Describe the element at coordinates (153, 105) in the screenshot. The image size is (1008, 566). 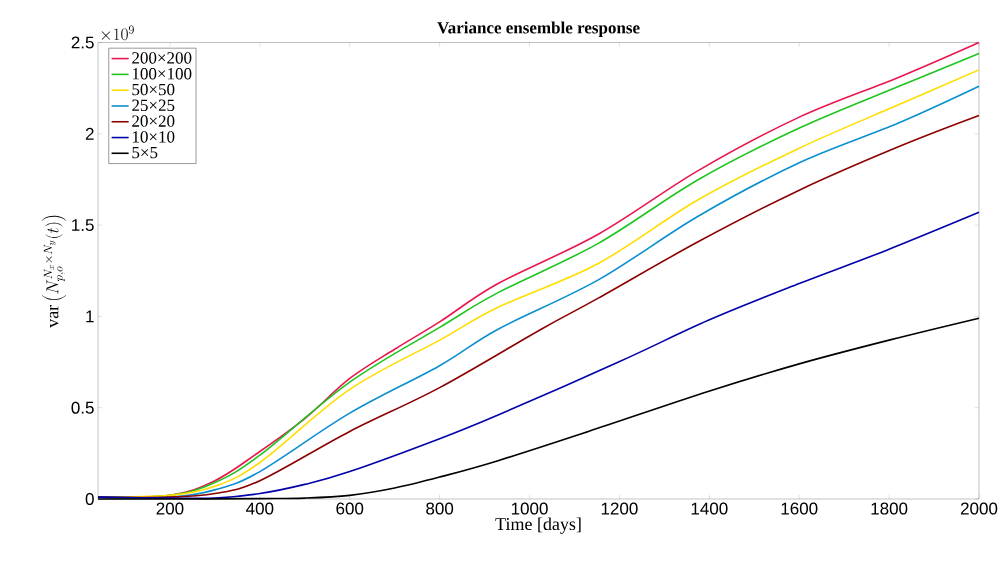
I see `legend-label: 25×25` at that location.